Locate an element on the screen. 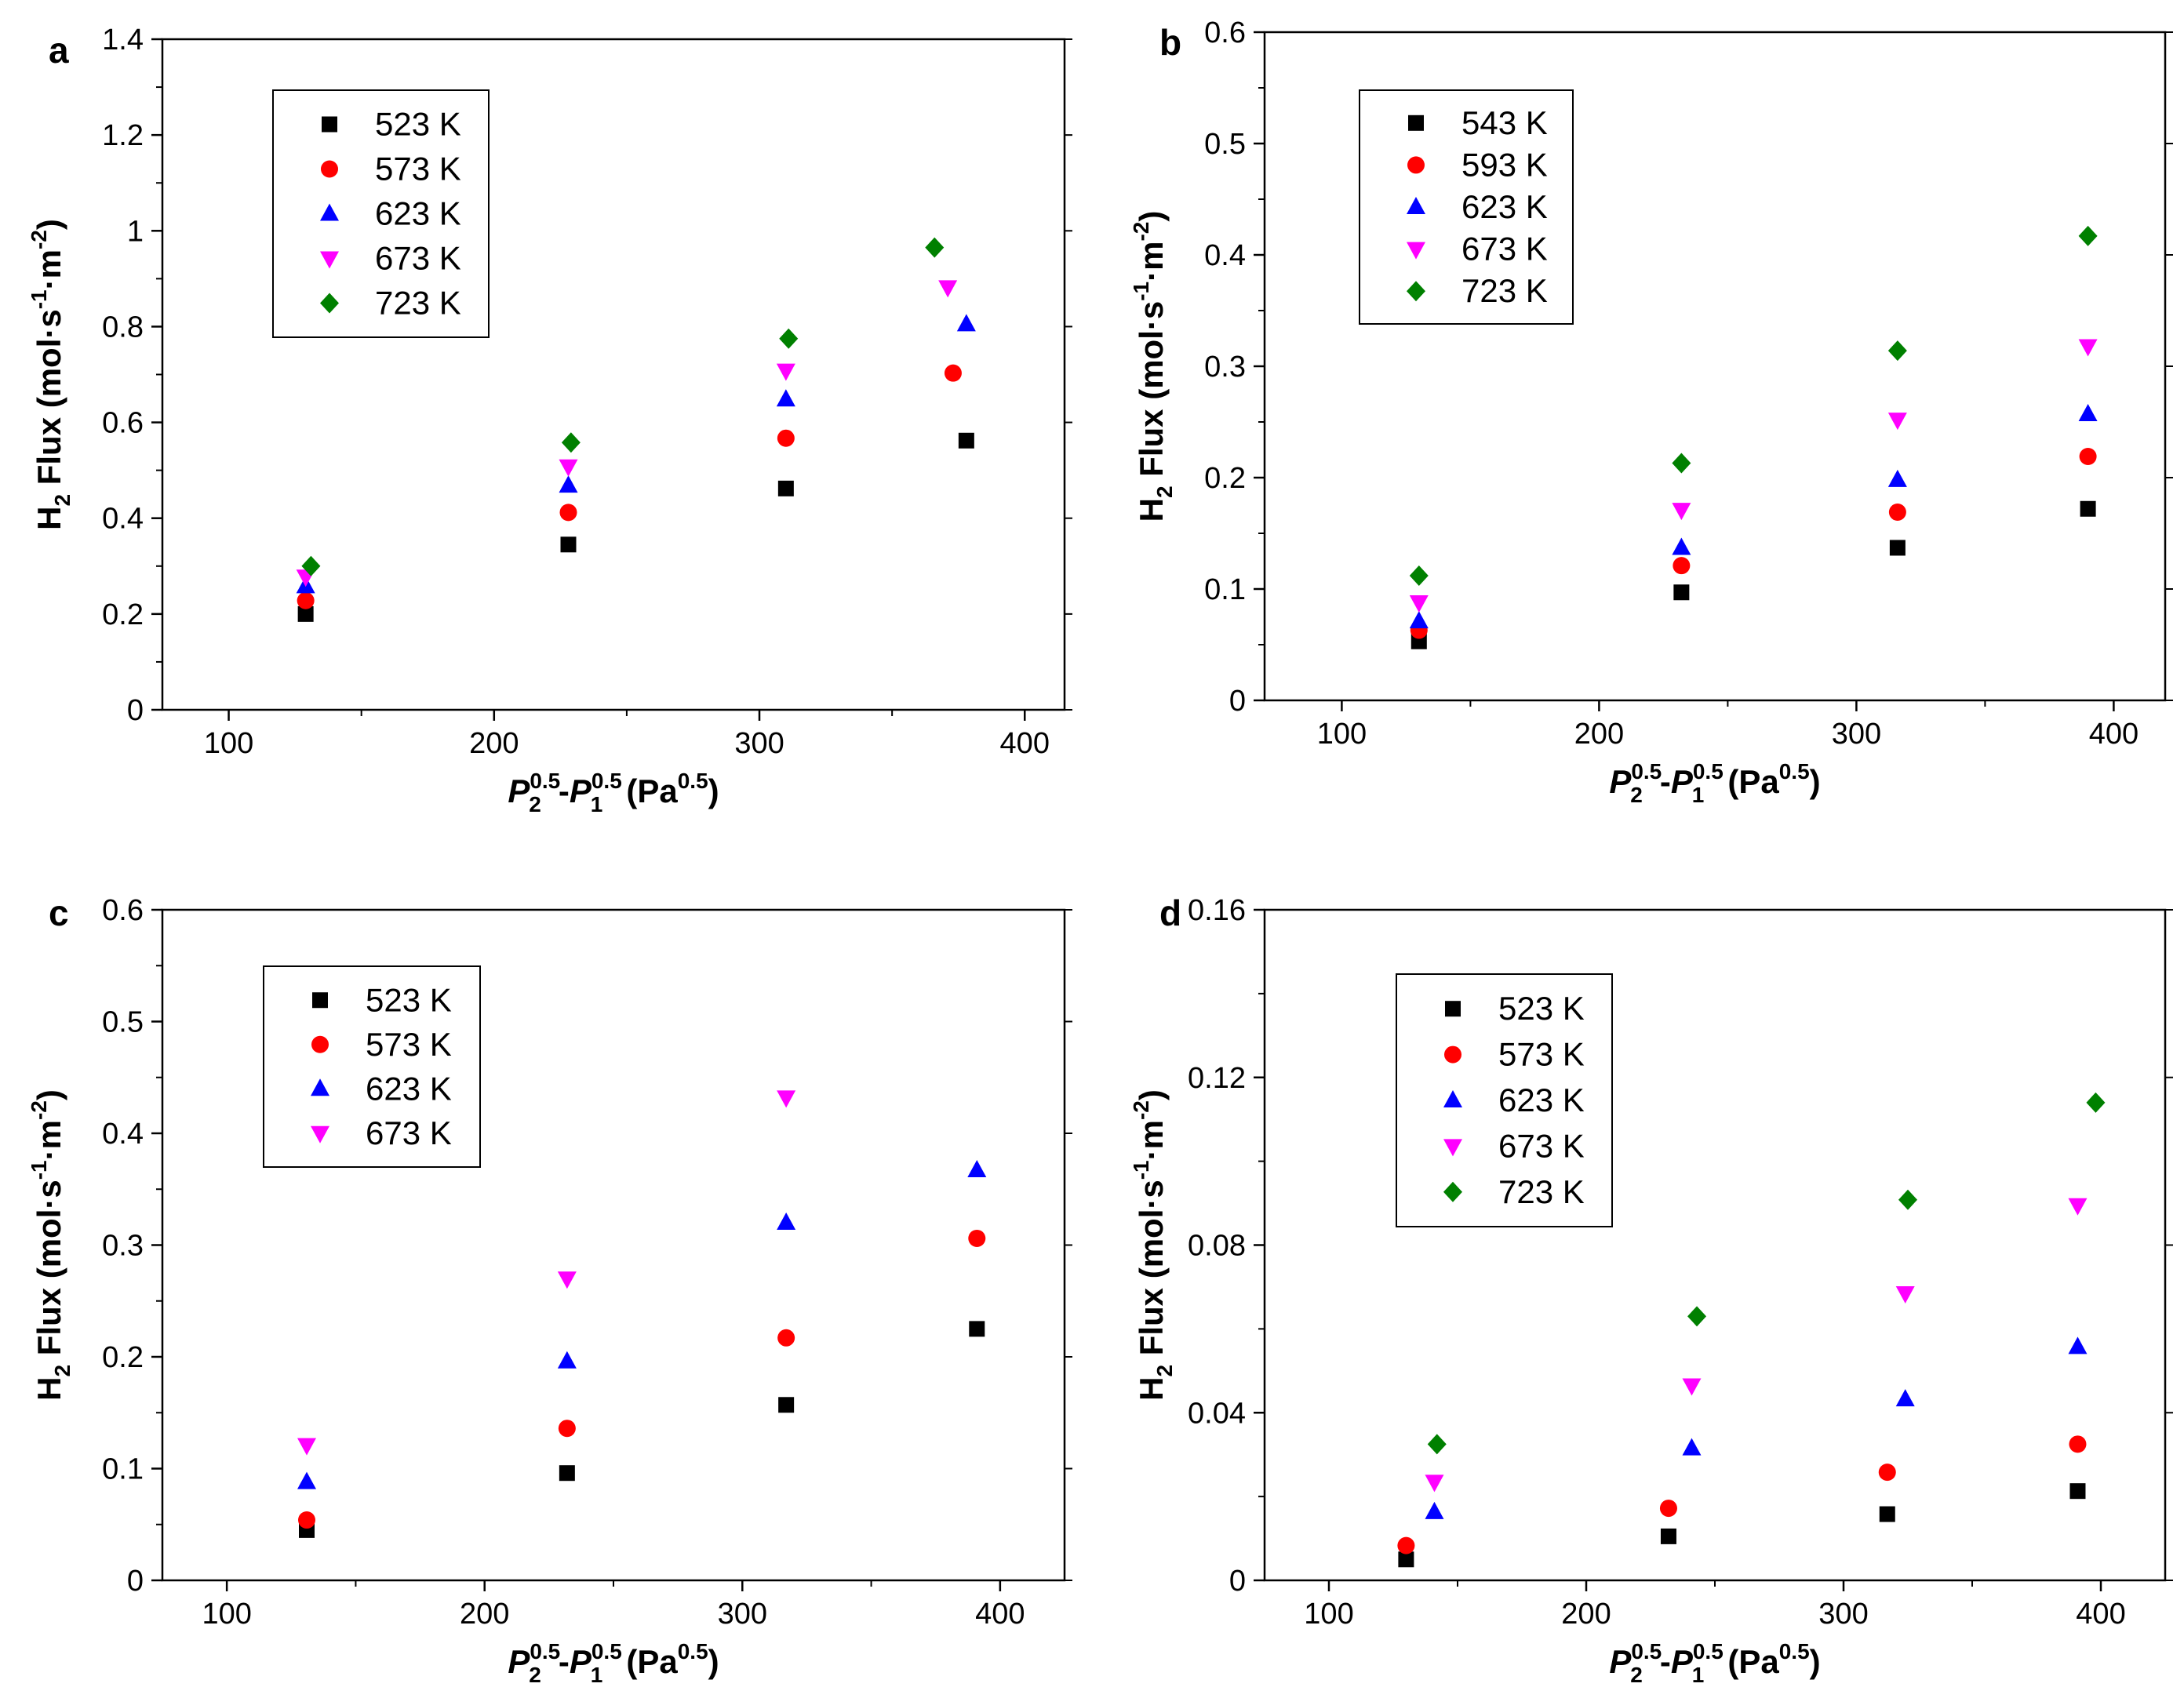  y-tick-label: 1 is located at coordinates (135, 231).